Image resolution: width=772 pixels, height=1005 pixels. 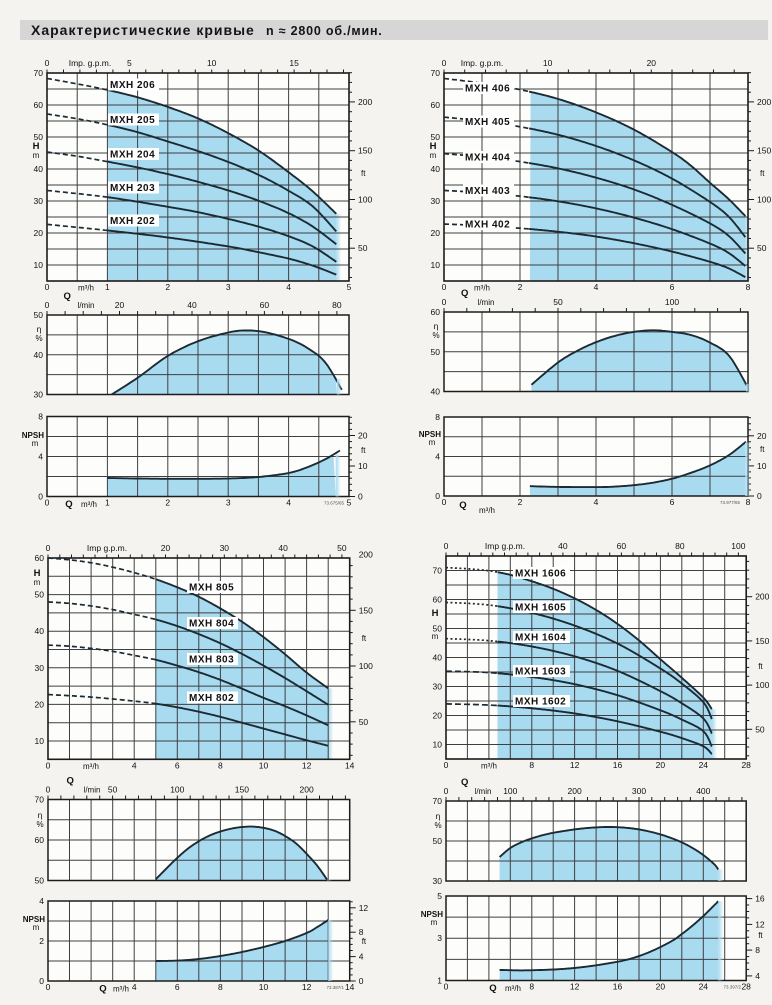 I want to click on svg-text: 73.675/65, so click(x=334, y=503).